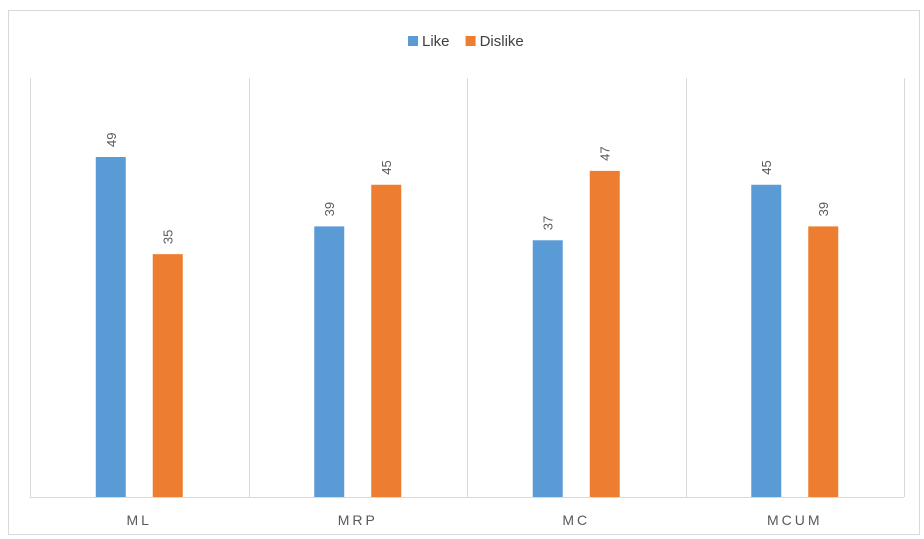 Image resolution: width=924 pixels, height=539 pixels. I want to click on bar-dislike-mcum, so click(823, 361).